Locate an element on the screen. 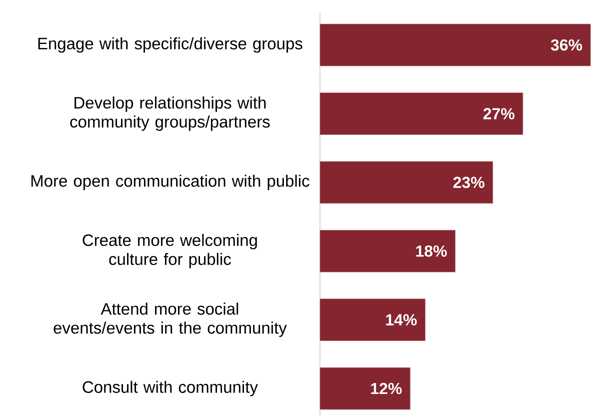  y-tick-label: Attend more social events/events in the community is located at coordinates (170, 319).